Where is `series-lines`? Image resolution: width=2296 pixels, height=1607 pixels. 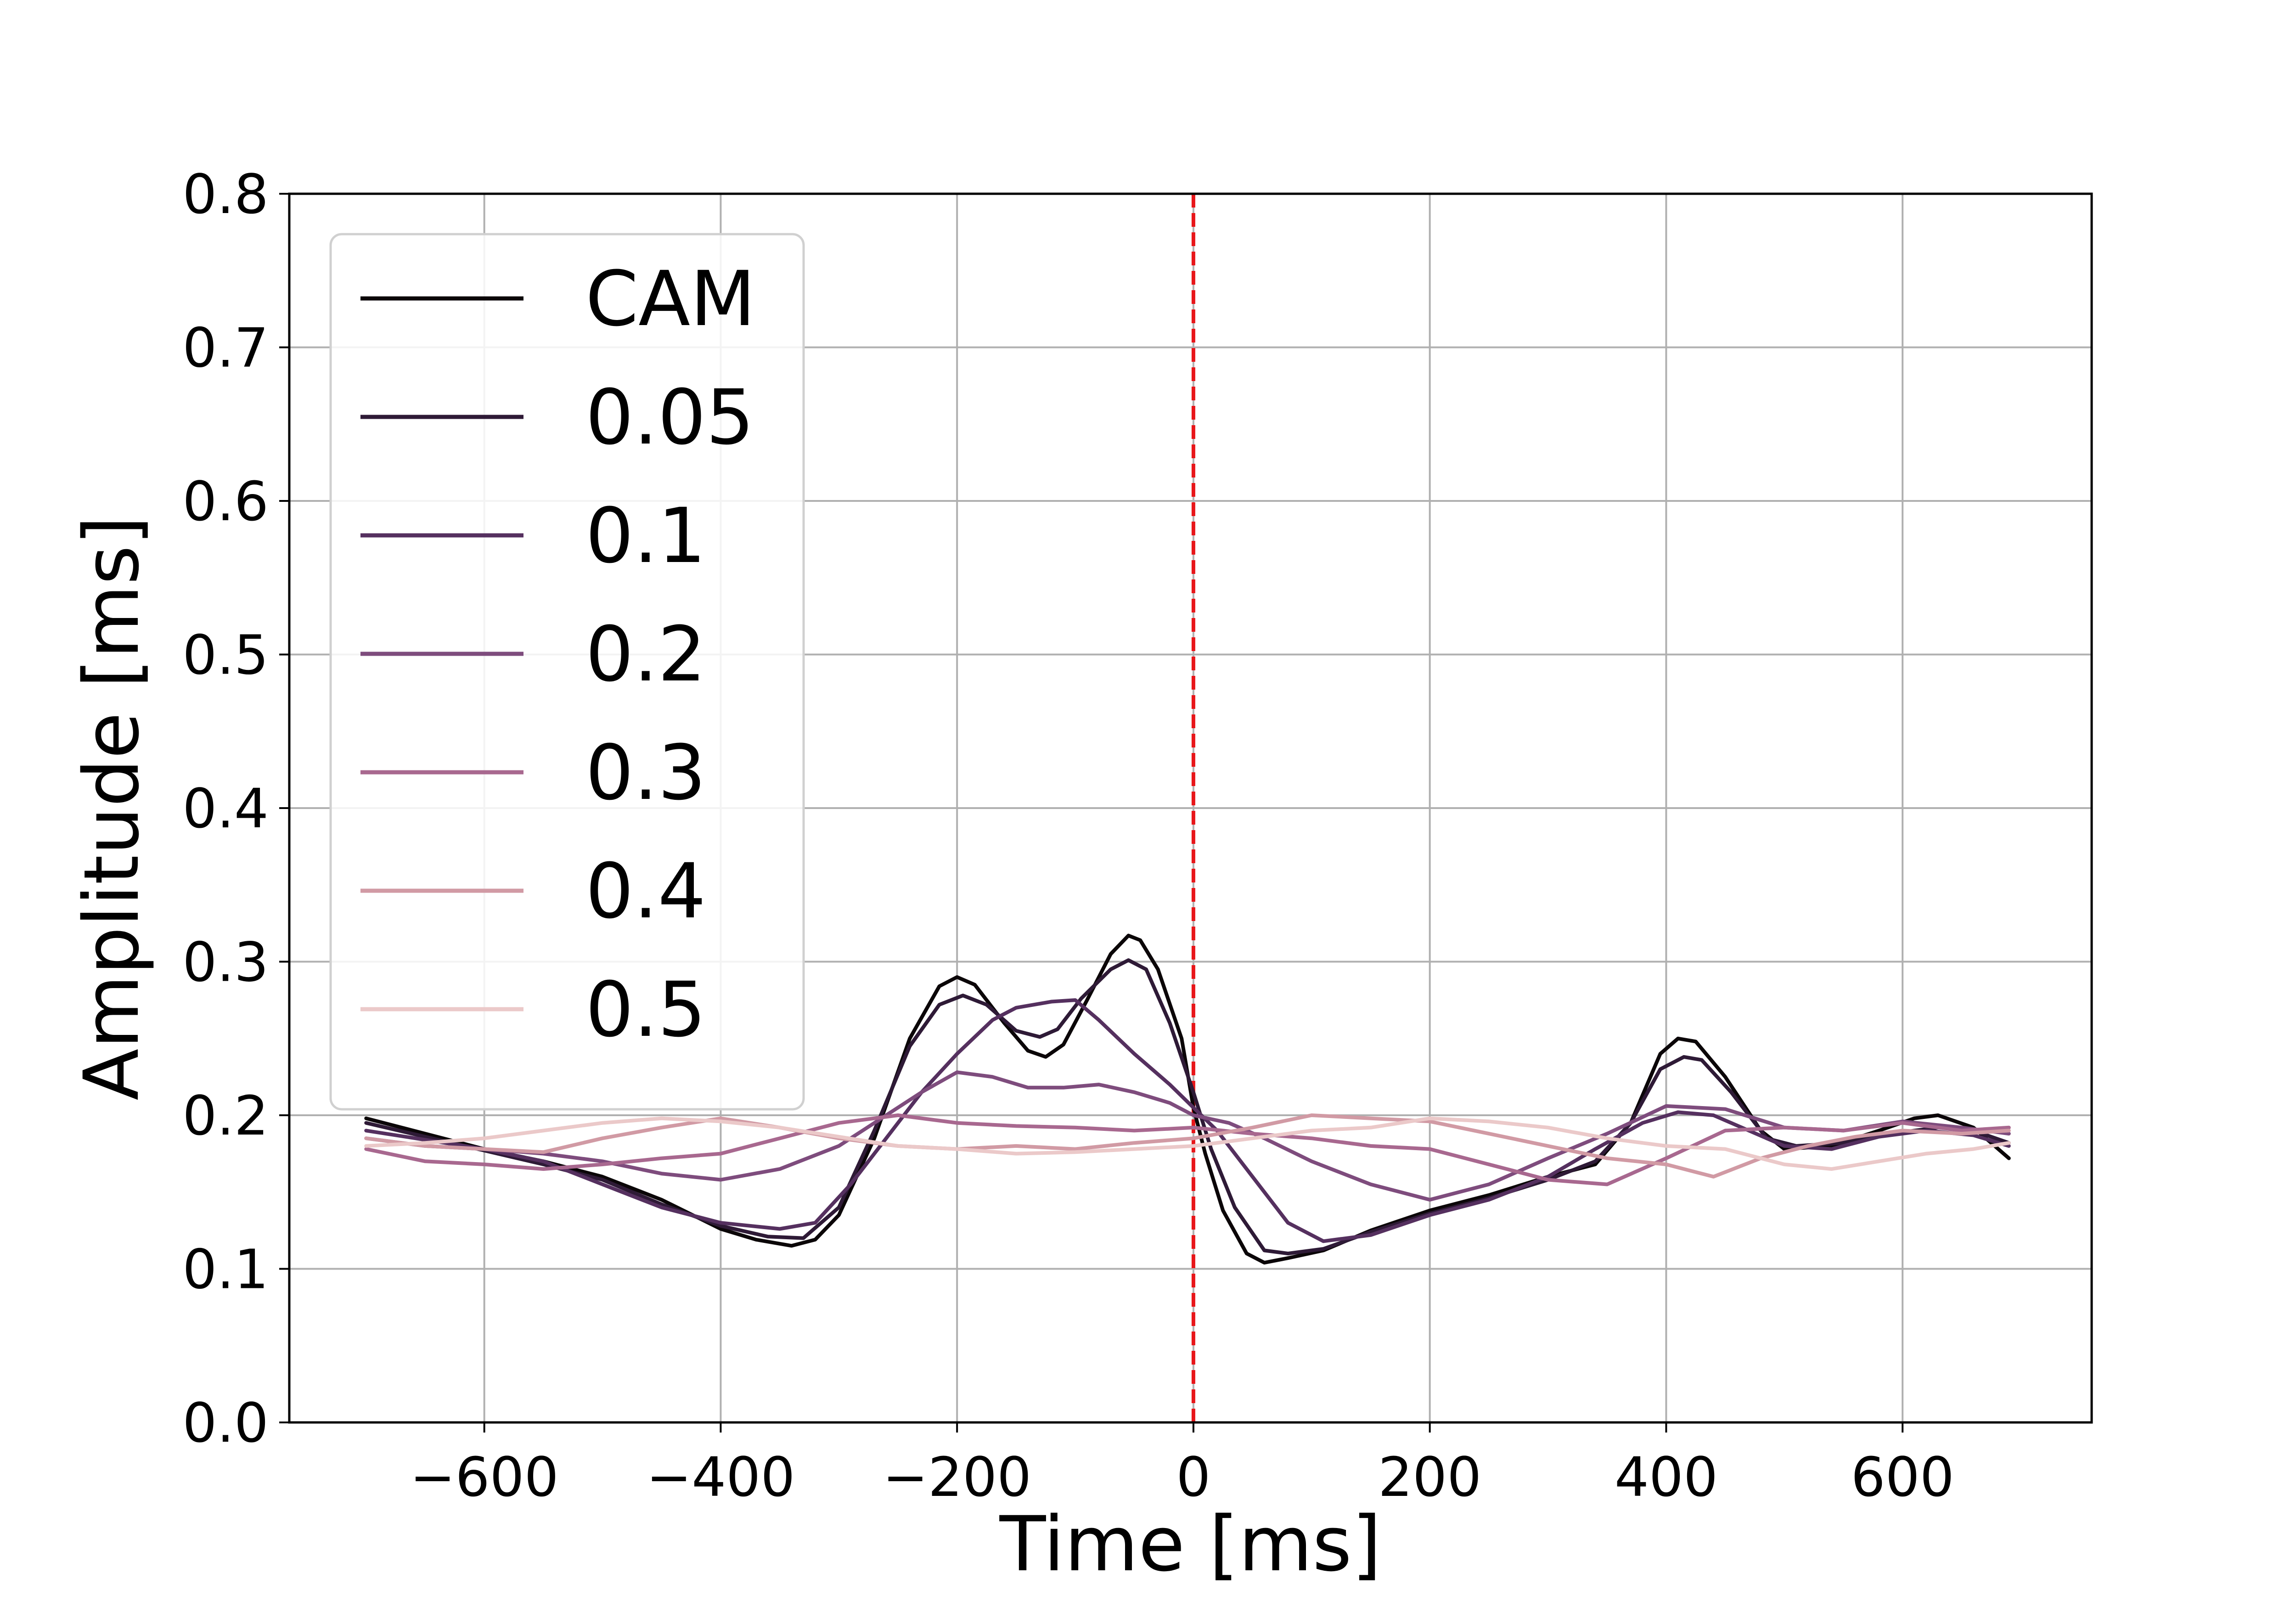 series-lines is located at coordinates (1187, 1099).